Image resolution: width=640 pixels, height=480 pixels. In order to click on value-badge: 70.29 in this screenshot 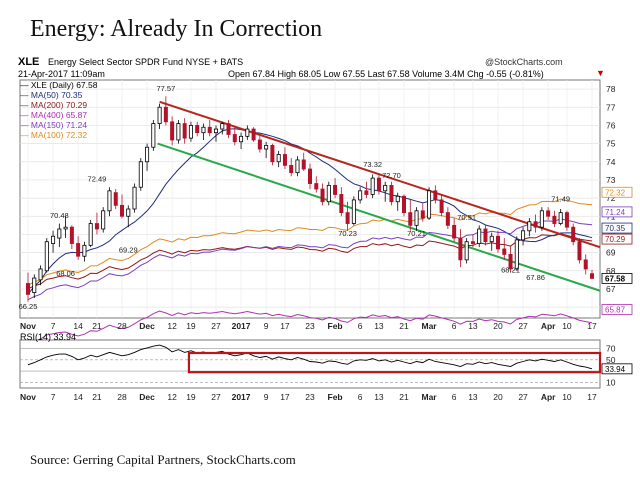, I will do `click(617, 239)`.